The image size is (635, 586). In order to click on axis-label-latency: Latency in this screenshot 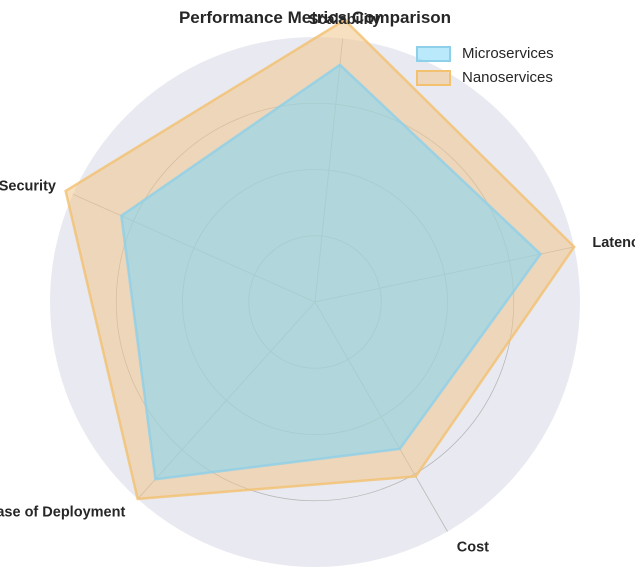, I will do `click(613, 243)`.